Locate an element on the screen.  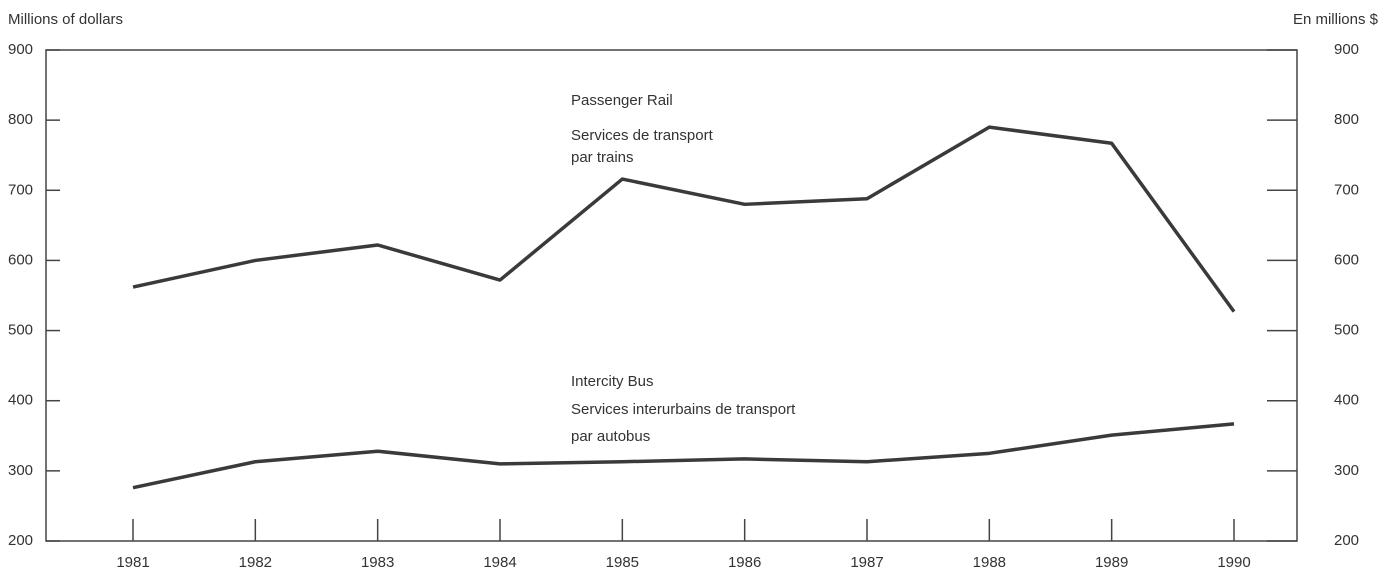
x-tick-label: 1983 is located at coordinates (377, 562).